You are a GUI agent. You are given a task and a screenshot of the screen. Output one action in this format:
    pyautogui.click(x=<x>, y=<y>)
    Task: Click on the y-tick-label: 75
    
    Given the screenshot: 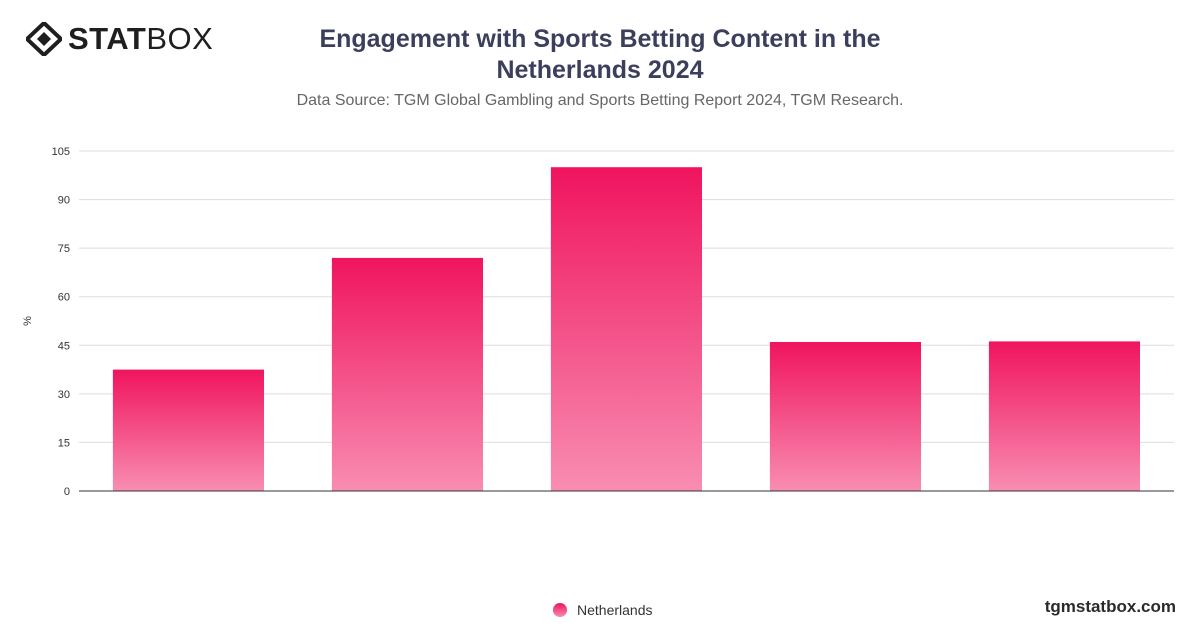 What is the action you would take?
    pyautogui.click(x=64, y=249)
    